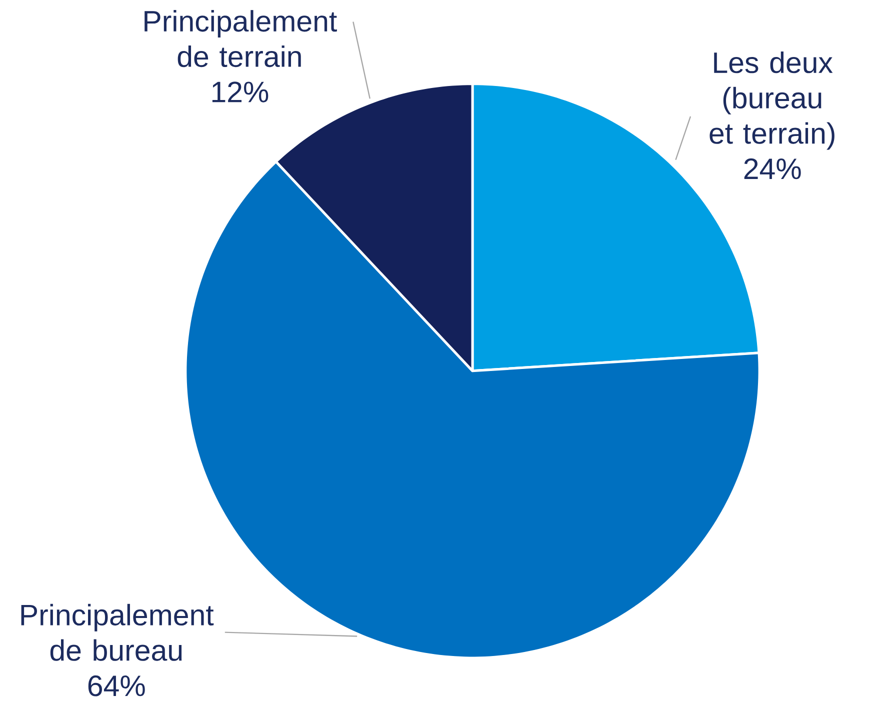 The width and height of the screenshot is (871, 708). What do you see at coordinates (772, 100) in the screenshot?
I see `slice-label: Les deux (bureau et terrain)` at bounding box center [772, 100].